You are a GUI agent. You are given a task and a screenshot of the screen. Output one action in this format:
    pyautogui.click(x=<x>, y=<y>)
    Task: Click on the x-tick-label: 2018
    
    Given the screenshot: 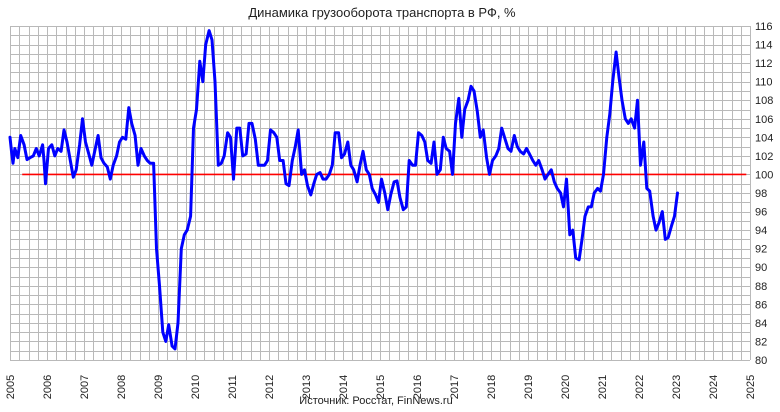 What is the action you would take?
    pyautogui.click(x=492, y=387)
    